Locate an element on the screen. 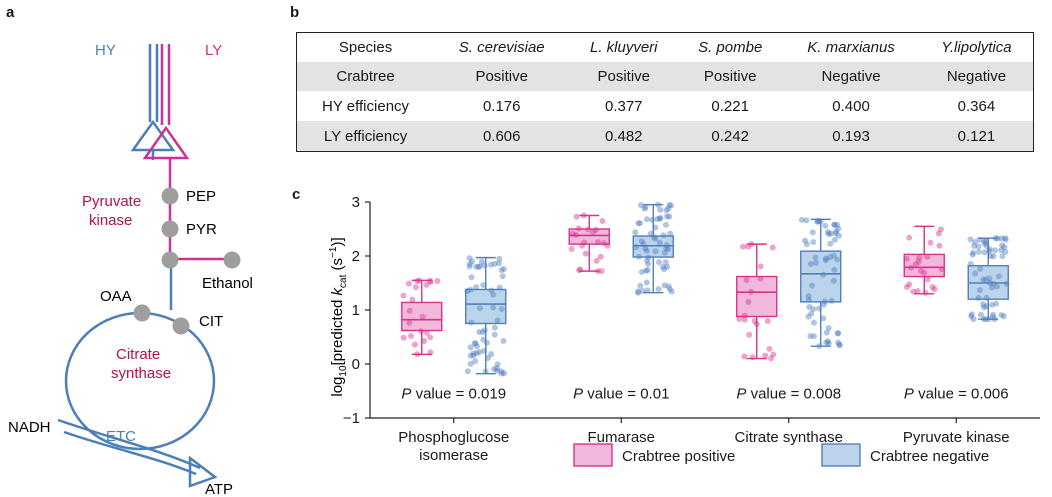  label-nadh: NADH is located at coordinates (29, 427).